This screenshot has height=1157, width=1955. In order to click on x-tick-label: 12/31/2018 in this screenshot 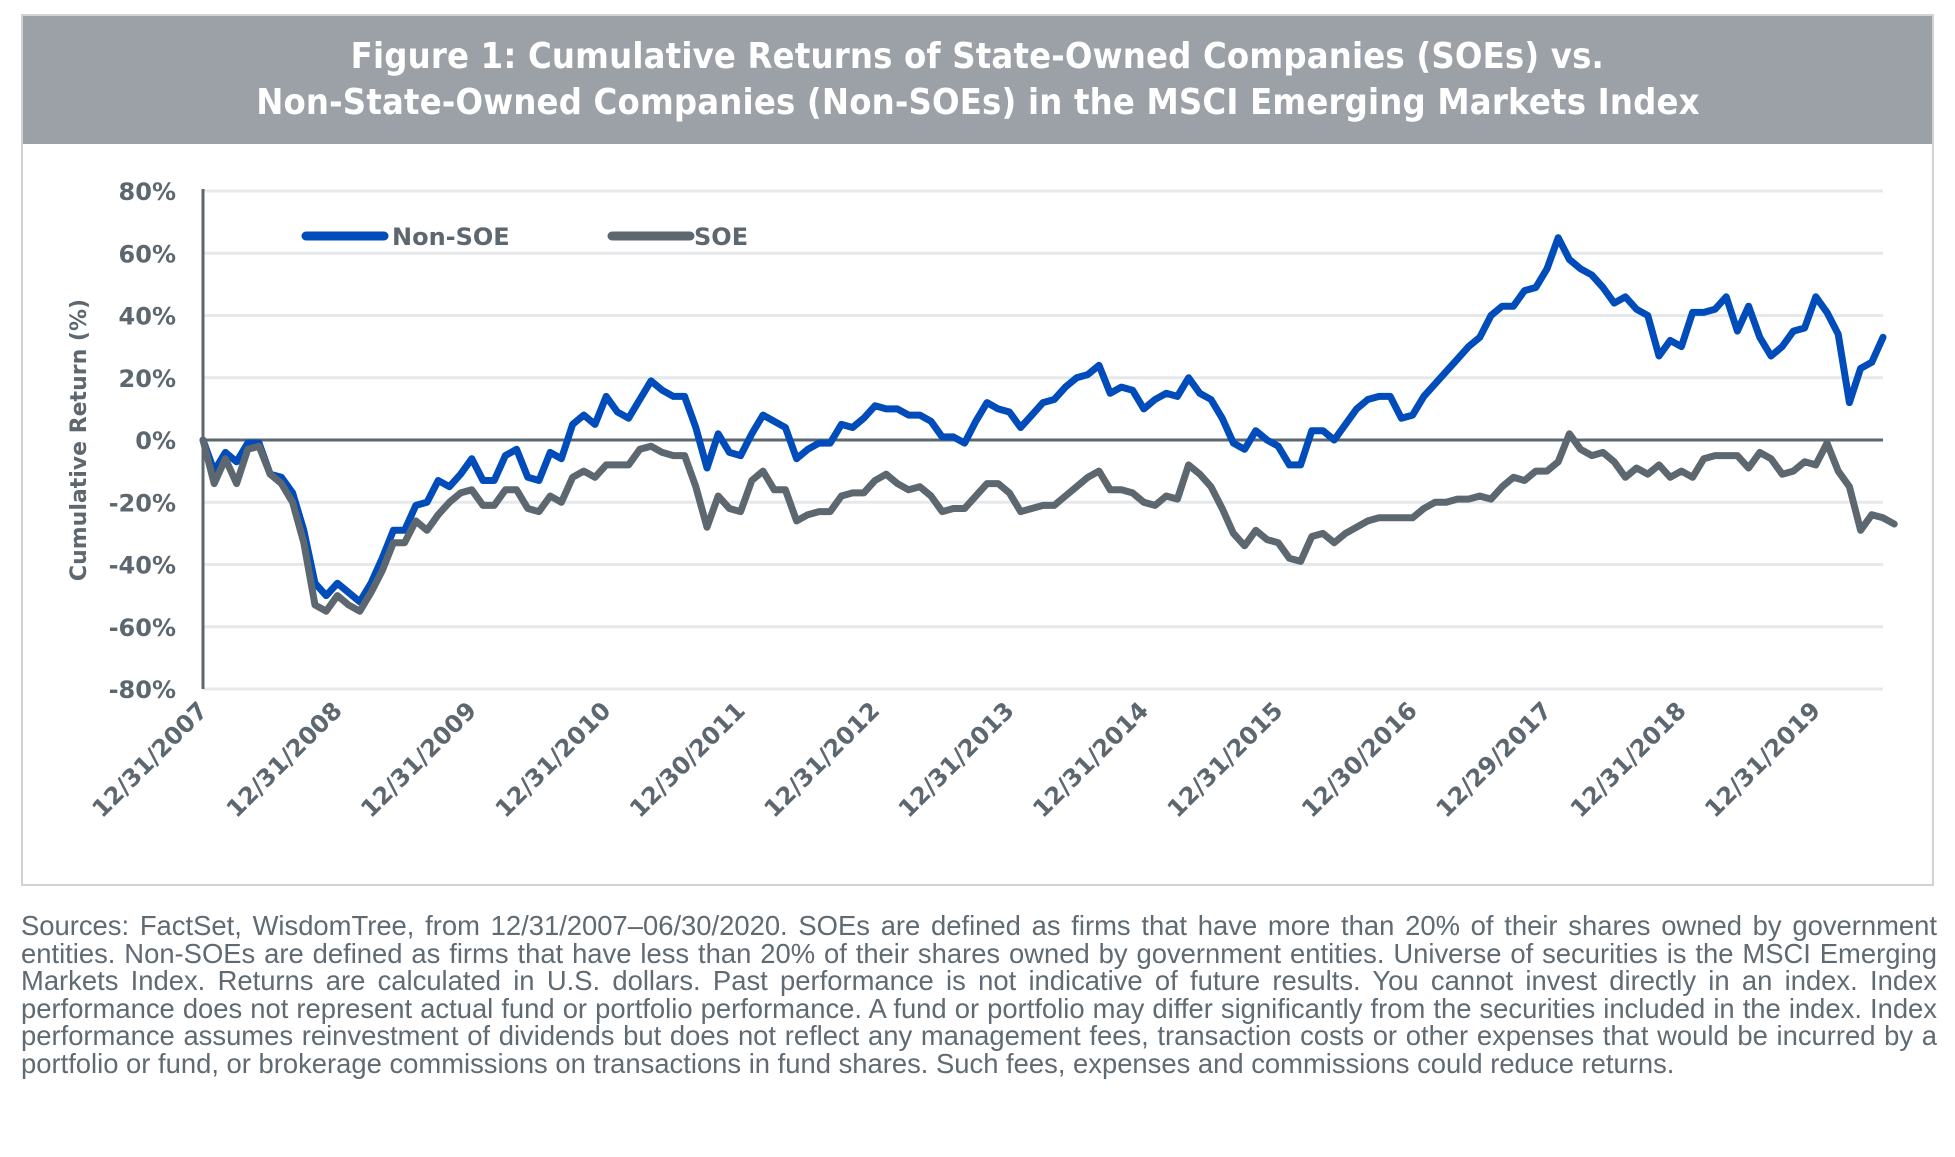, I will do `click(1628, 759)`.